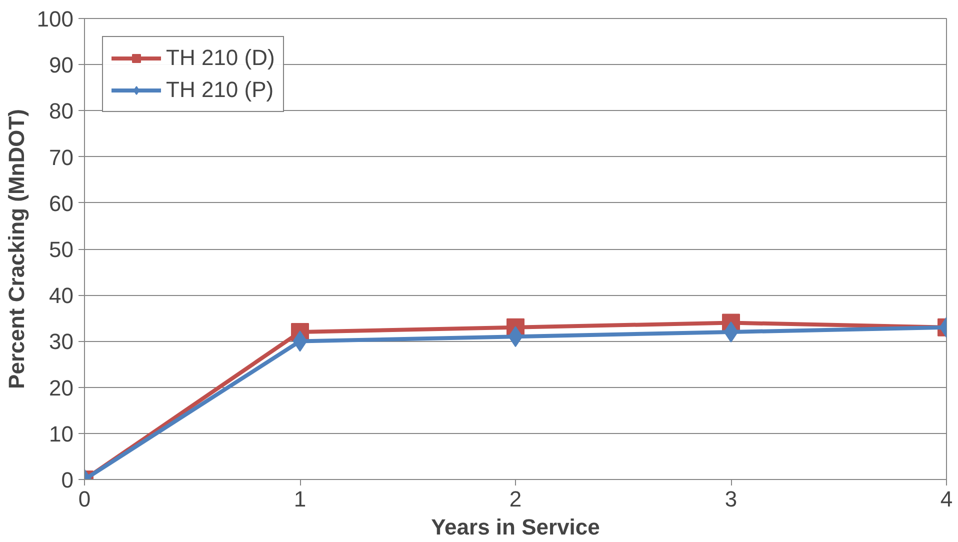  I want to click on y-tick-label: 20, so click(61, 387).